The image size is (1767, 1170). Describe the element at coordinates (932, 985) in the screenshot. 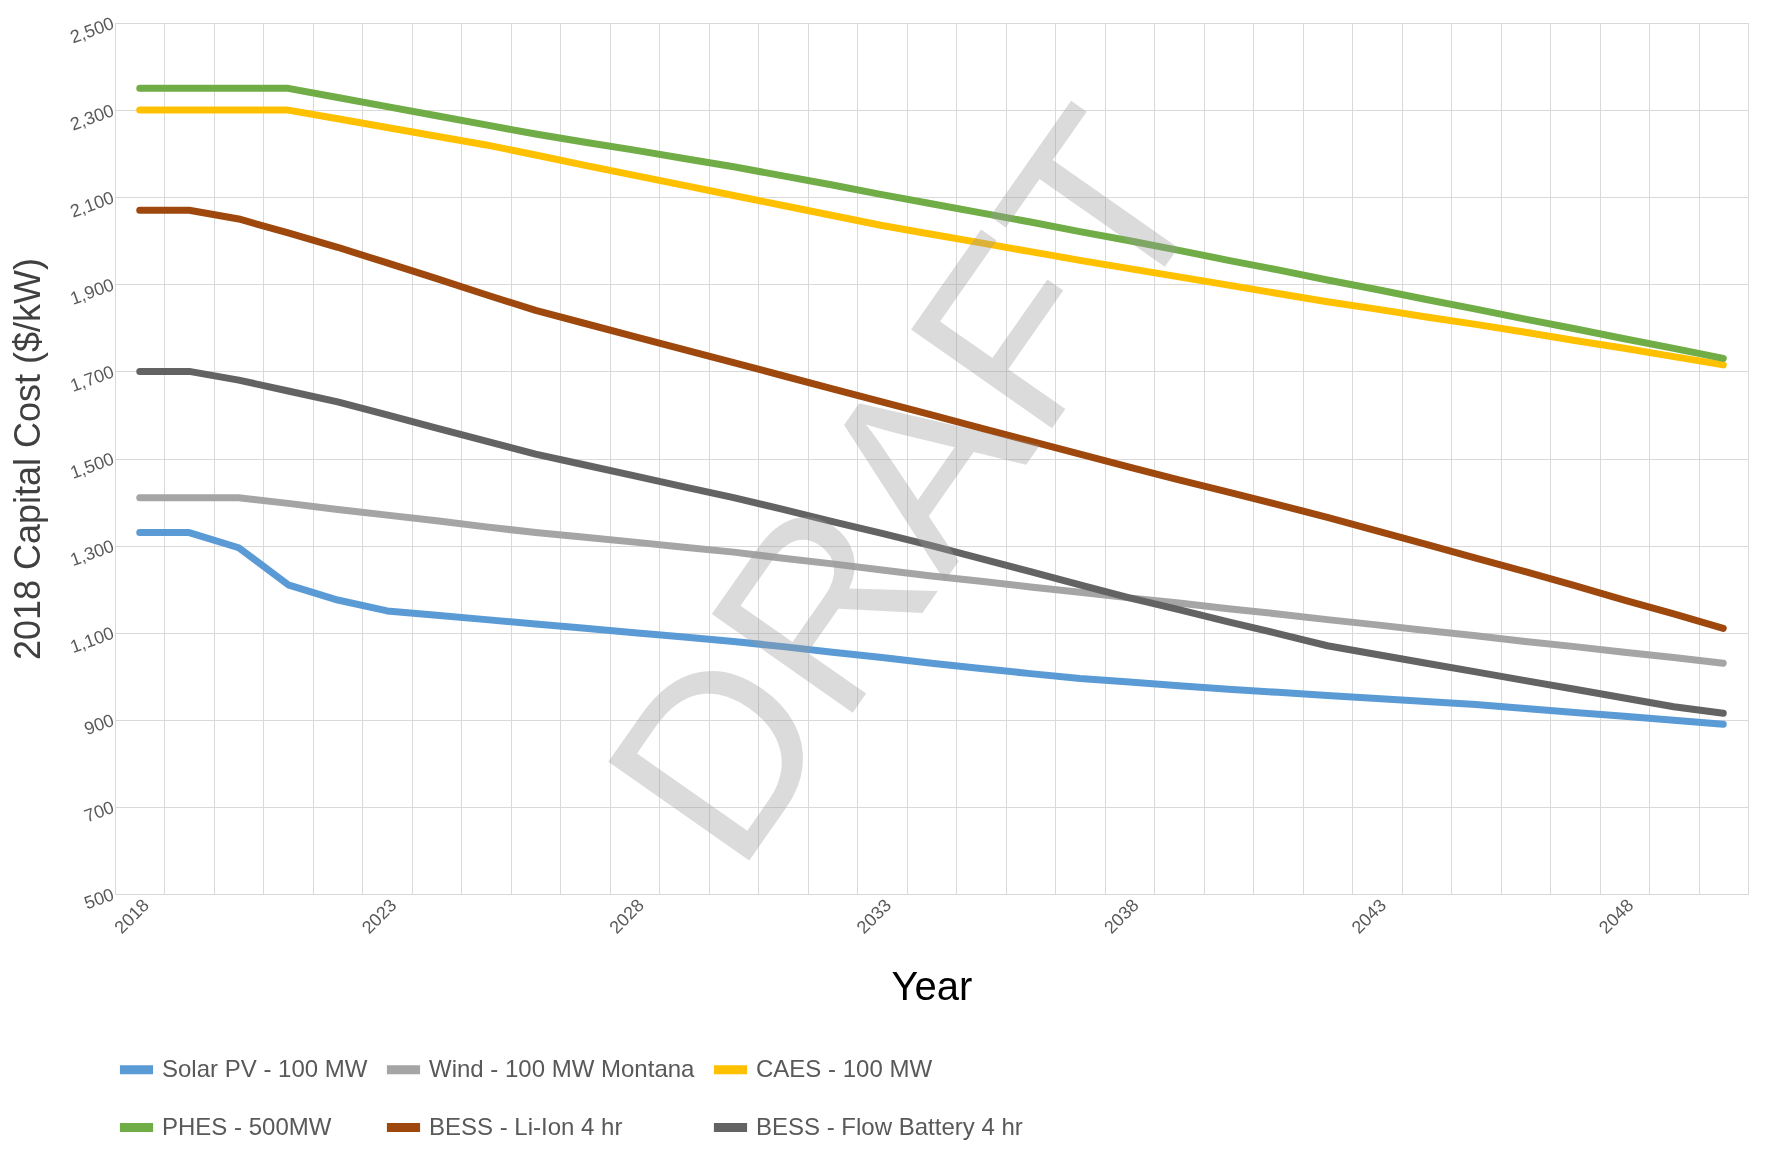

I see `x-axis-title: Year` at that location.